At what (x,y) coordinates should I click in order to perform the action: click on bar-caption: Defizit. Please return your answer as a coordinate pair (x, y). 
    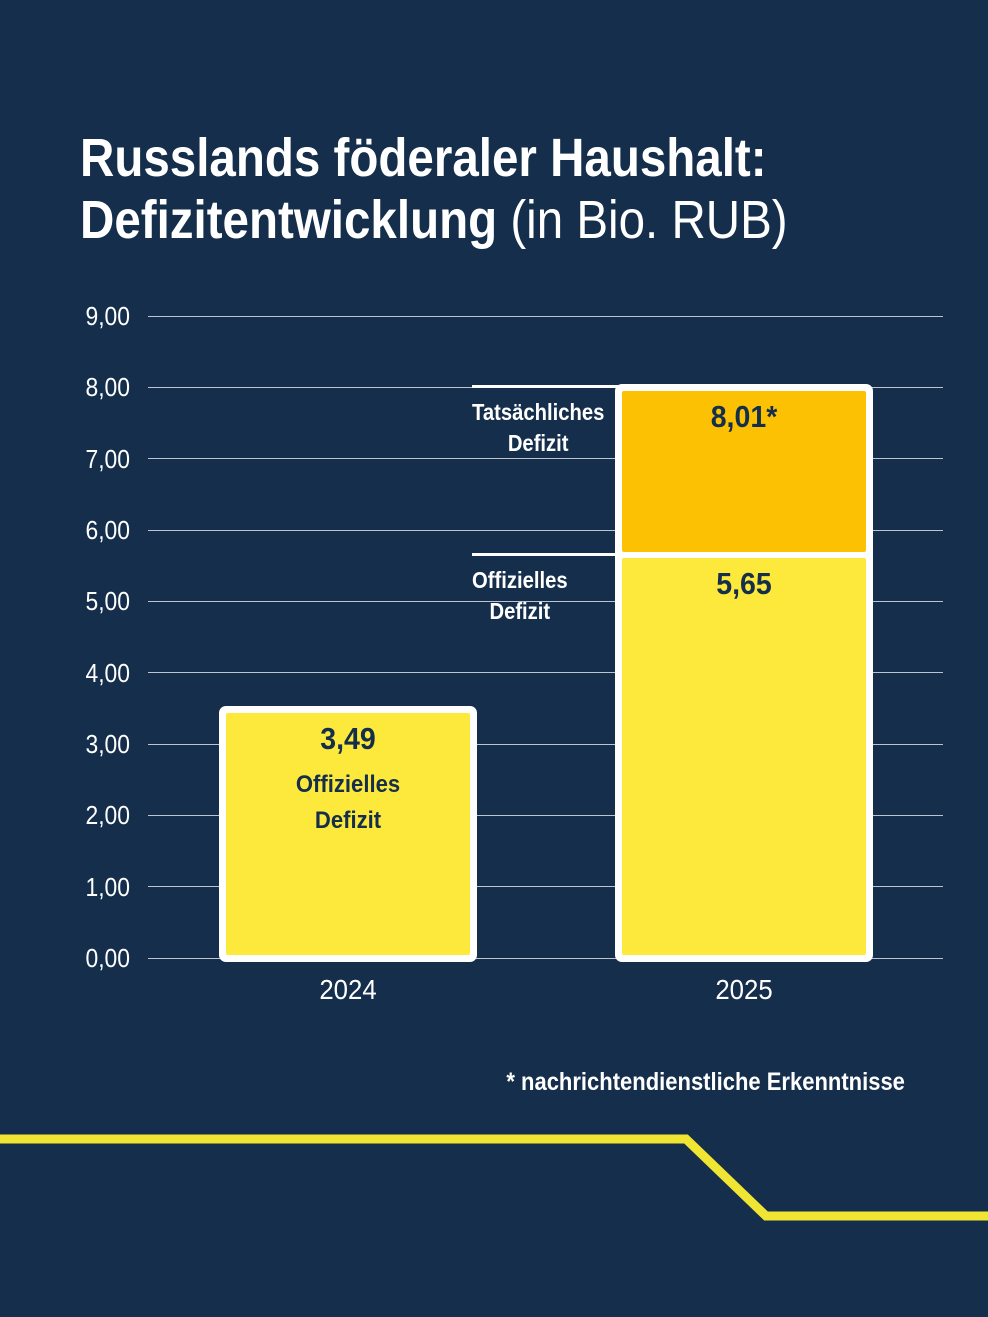
    Looking at the image, I should click on (348, 821).